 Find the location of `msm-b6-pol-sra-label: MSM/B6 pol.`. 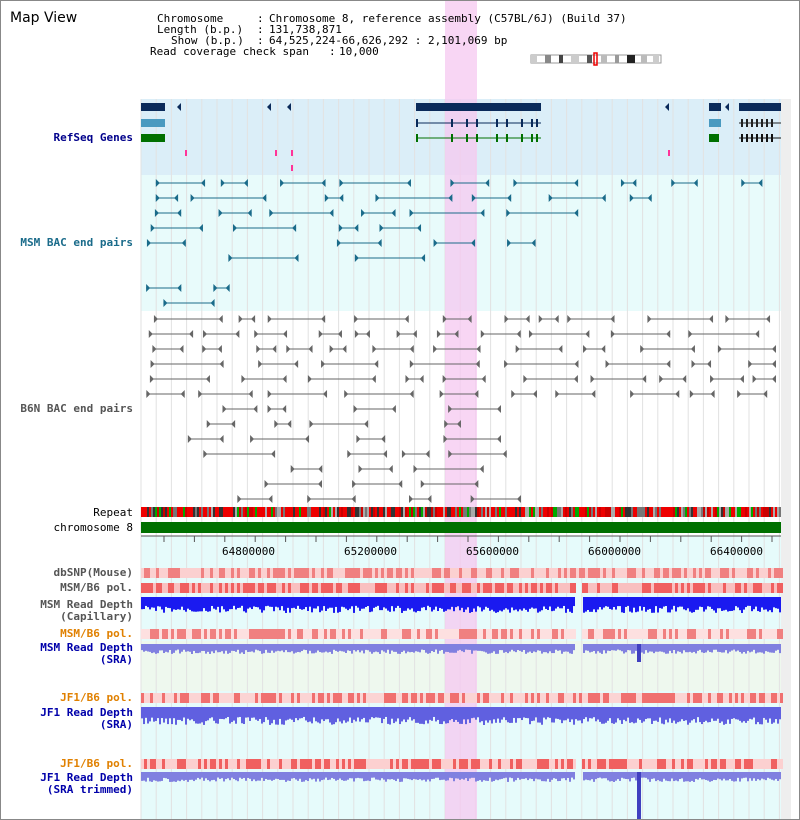

msm-b6-pol-sra-label: MSM/B6 pol. is located at coordinates (96, 633).